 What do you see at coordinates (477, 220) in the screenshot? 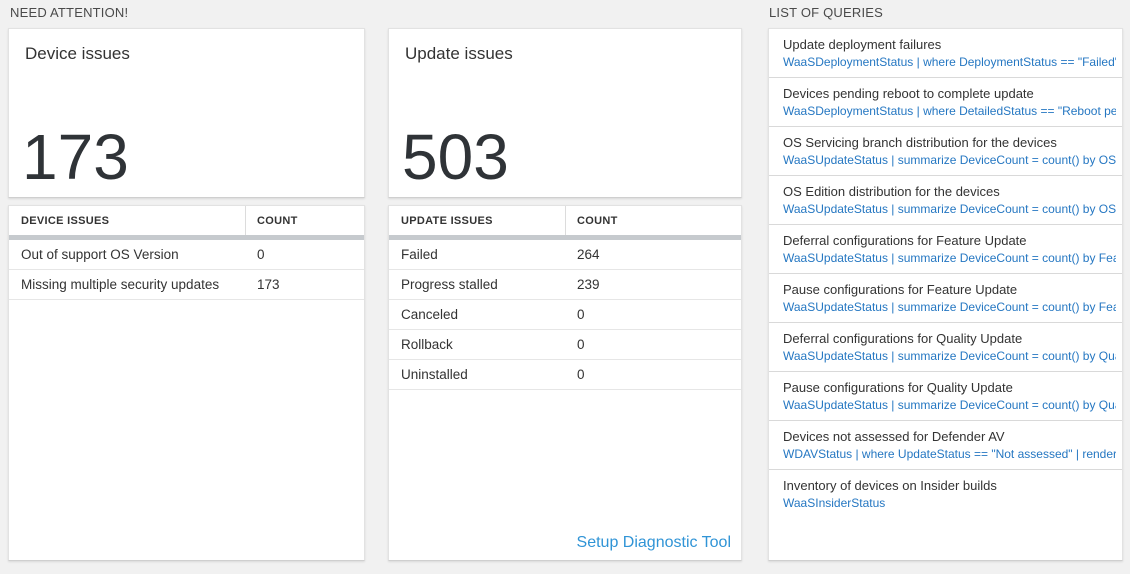
I see `column-header-update-issues: UPDATE ISSUES` at bounding box center [477, 220].